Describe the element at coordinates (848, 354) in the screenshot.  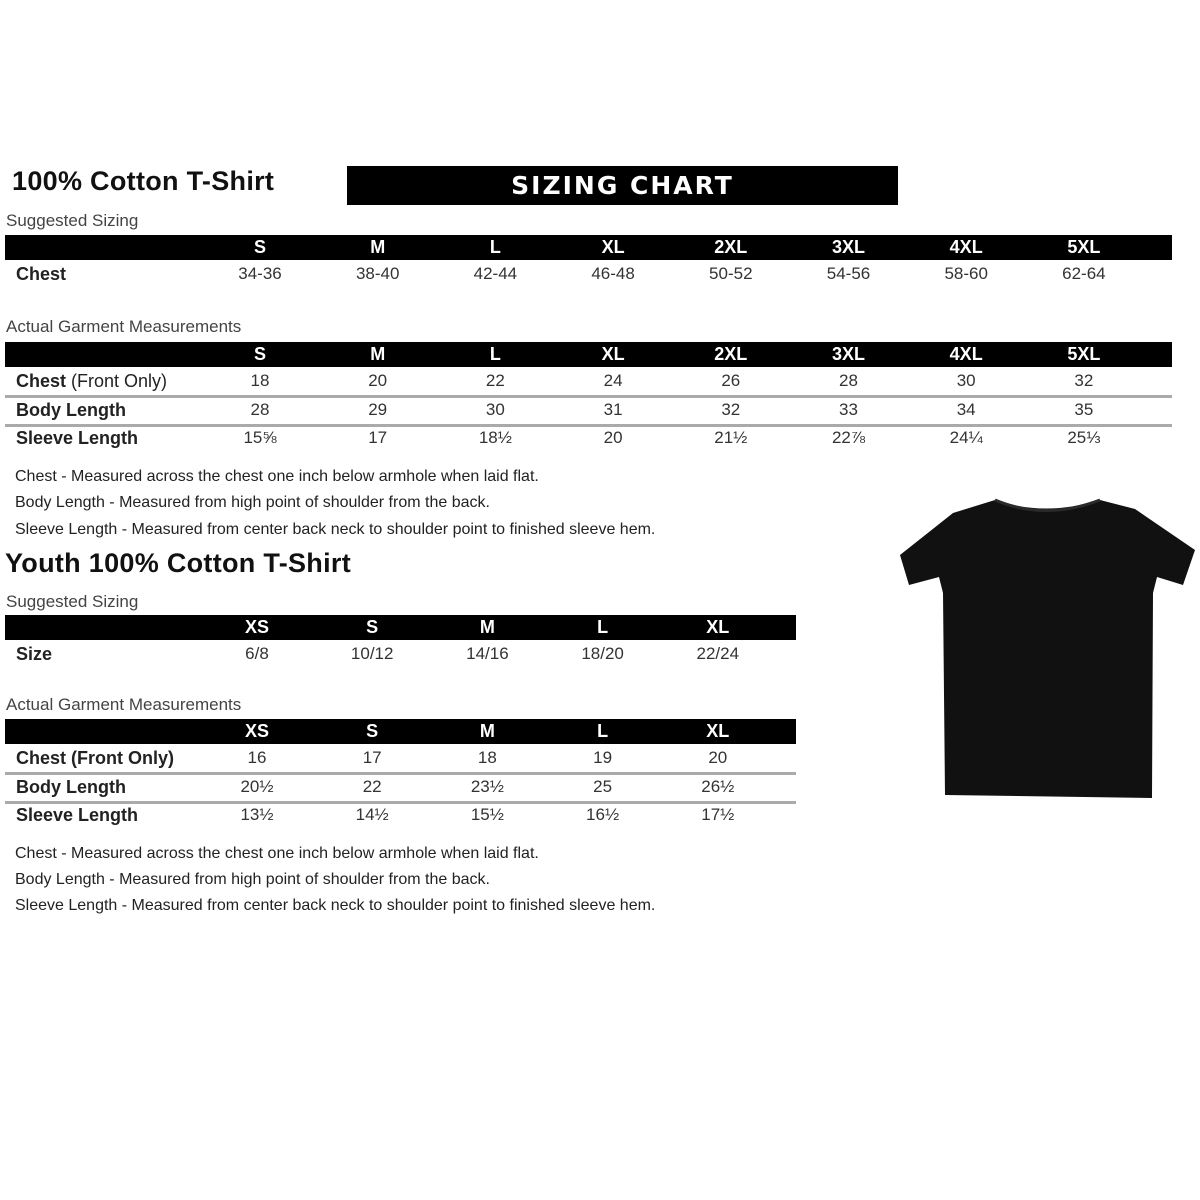
I see `size-header-3xl: 3XL` at that location.